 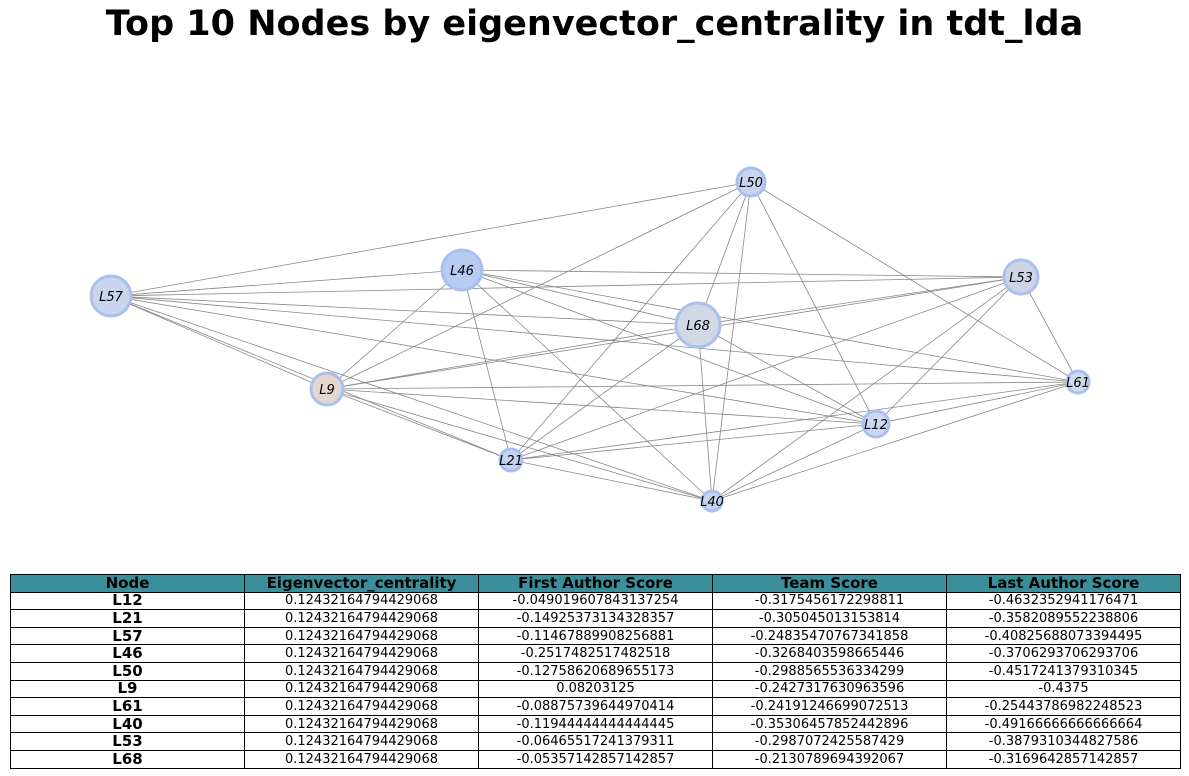 I want to click on edge-L50-L61, so click(x=914, y=282).